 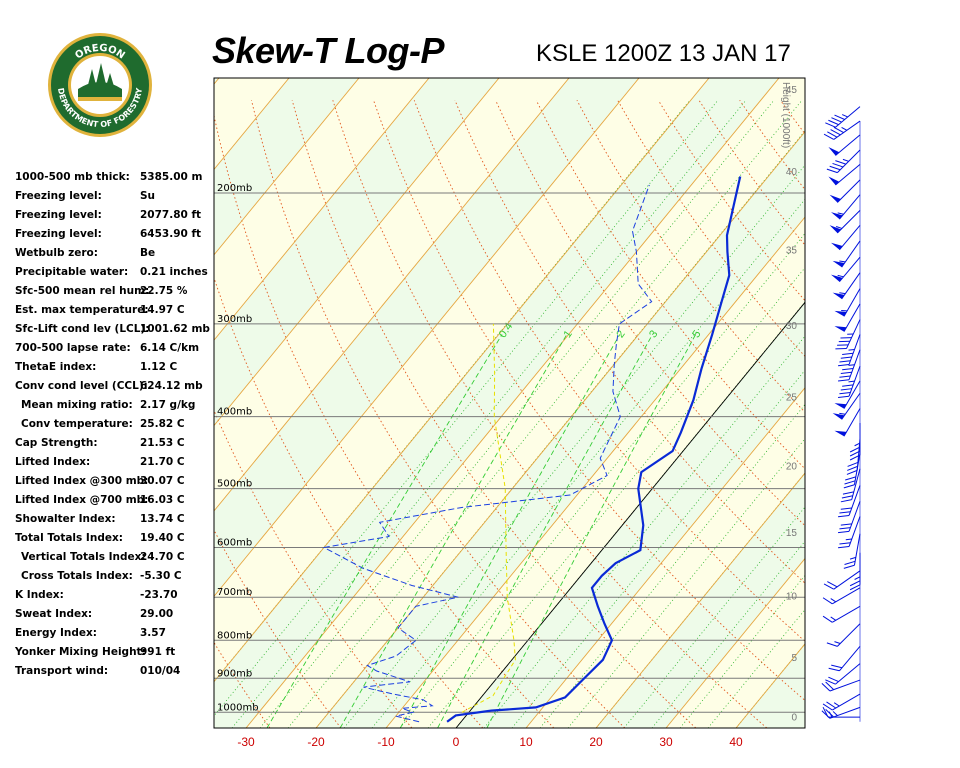 What do you see at coordinates (82, 481) in the screenshot?
I see `index-label: Lifted Index @300 mb:` at bounding box center [82, 481].